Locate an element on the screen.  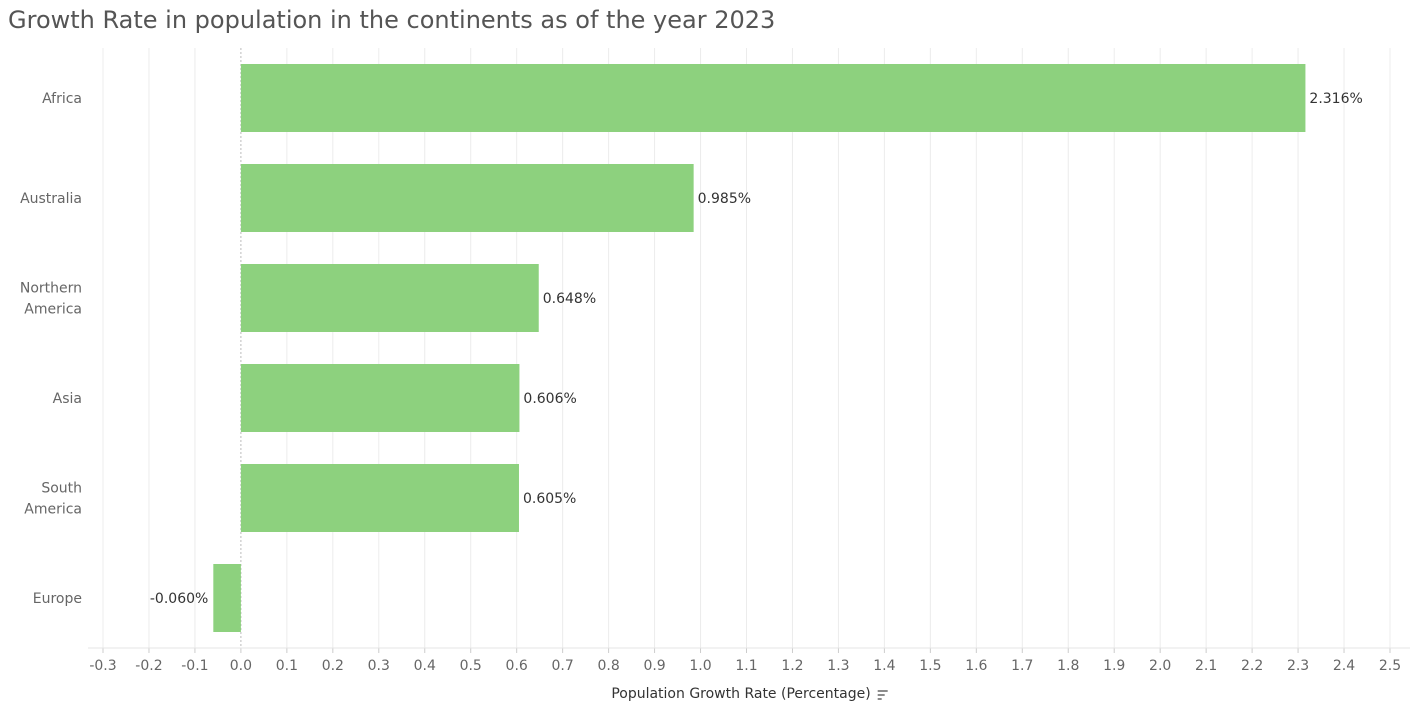
x-tick-label: 1.9 is located at coordinates (1114, 666).